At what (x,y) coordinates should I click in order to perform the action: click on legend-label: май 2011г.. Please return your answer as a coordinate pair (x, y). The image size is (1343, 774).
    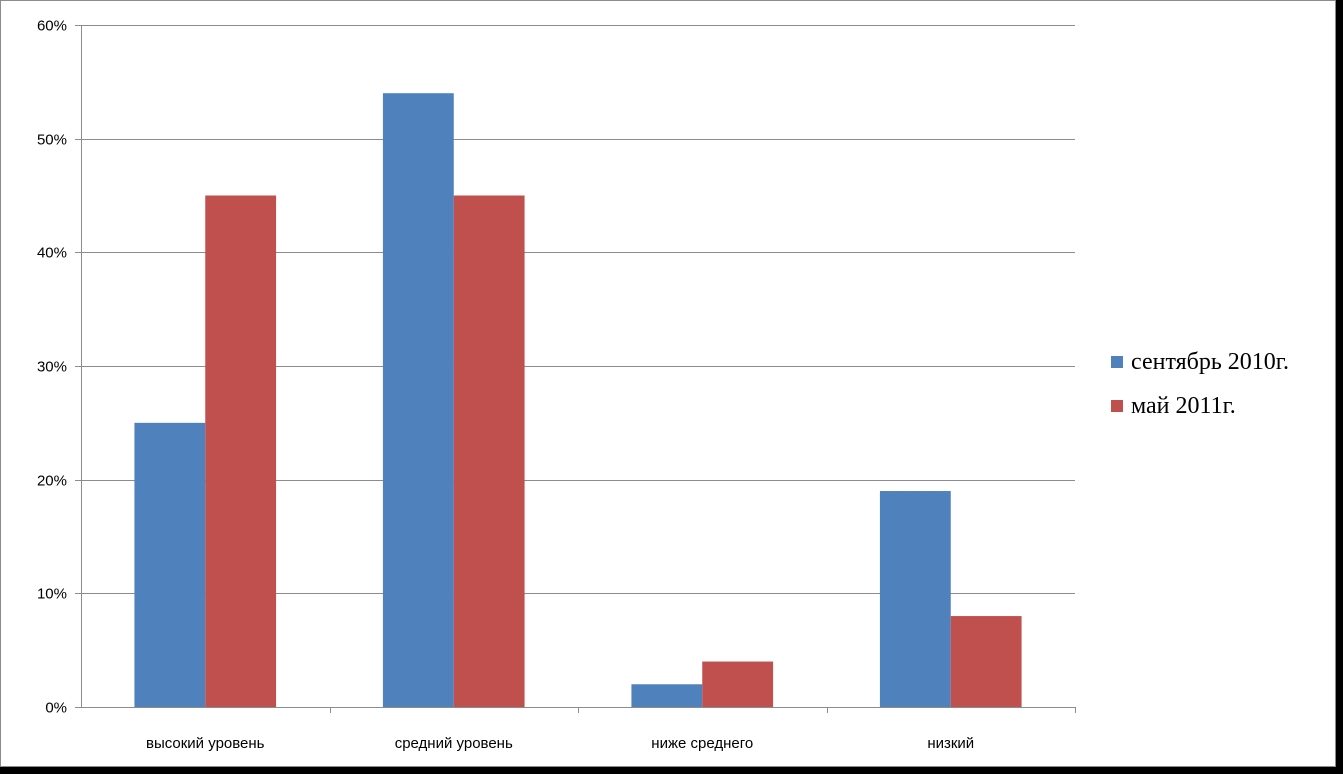
    Looking at the image, I should click on (1183, 406).